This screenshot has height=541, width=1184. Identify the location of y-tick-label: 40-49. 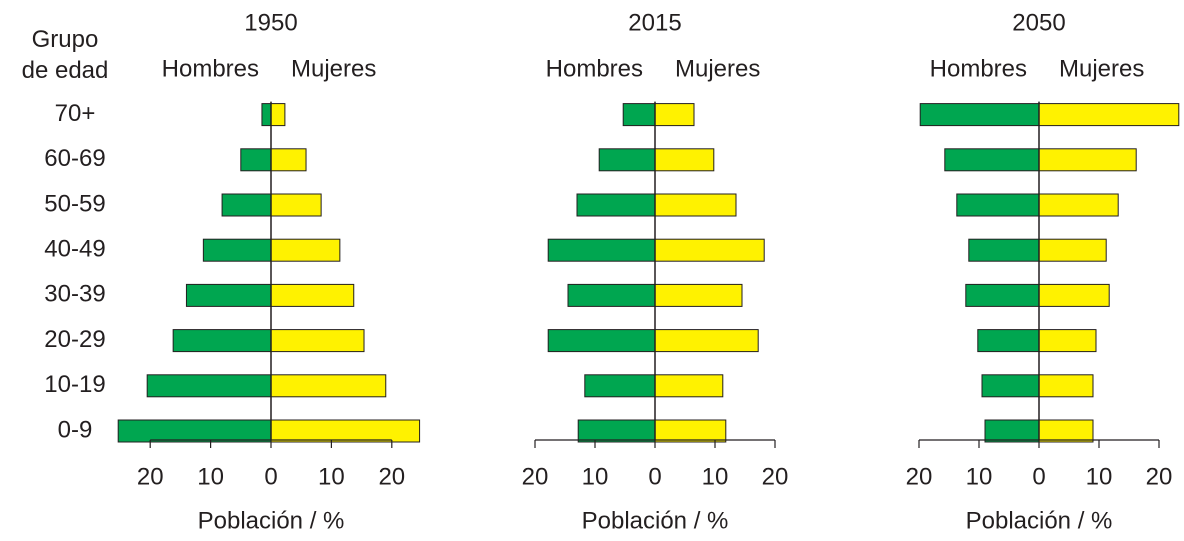
(74, 249).